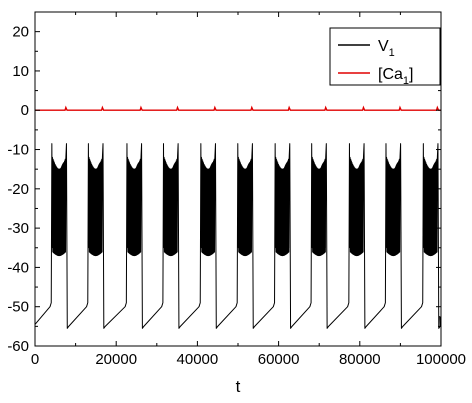 The height and width of the screenshot is (403, 472). Describe the element at coordinates (18, 228) in the screenshot. I see `y-tick-label: -30` at that location.